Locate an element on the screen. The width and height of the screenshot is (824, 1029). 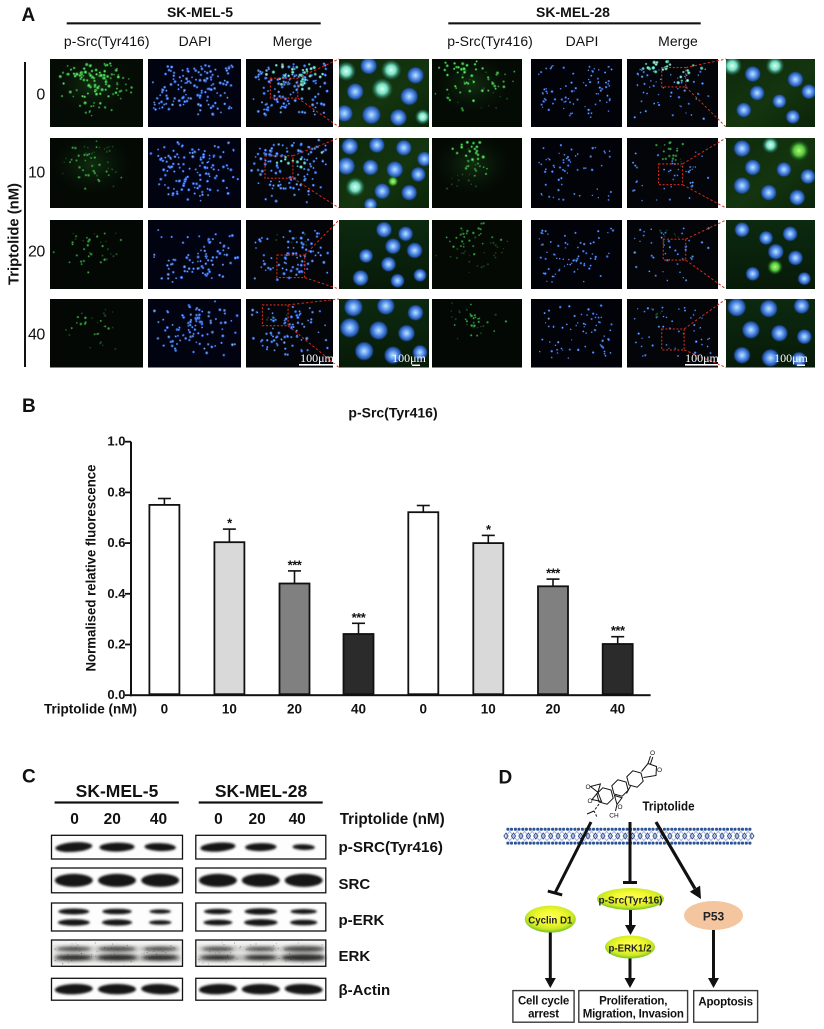
svg-text: P53 is located at coordinates (714, 917).